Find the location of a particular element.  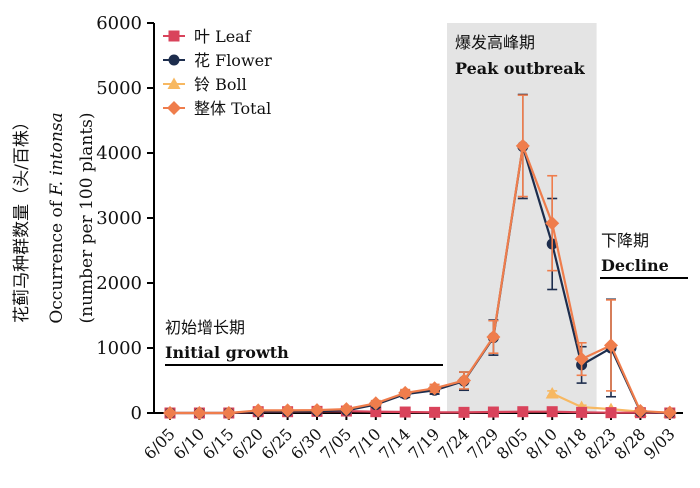

x-tick-label: 7/29 is located at coordinates (482, 443).